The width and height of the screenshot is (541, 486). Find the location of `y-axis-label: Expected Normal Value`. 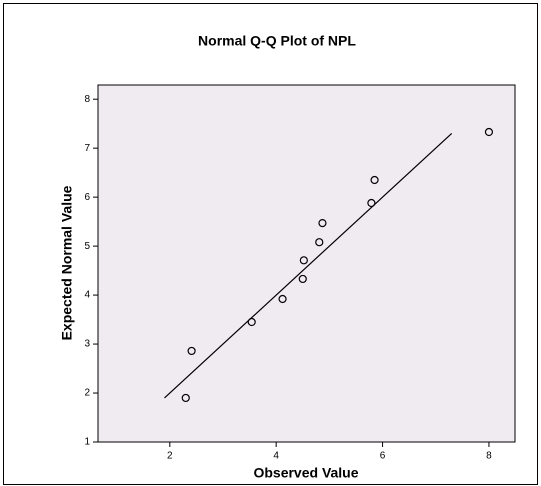

y-axis-label: Expected Normal Value is located at coordinates (67, 262).